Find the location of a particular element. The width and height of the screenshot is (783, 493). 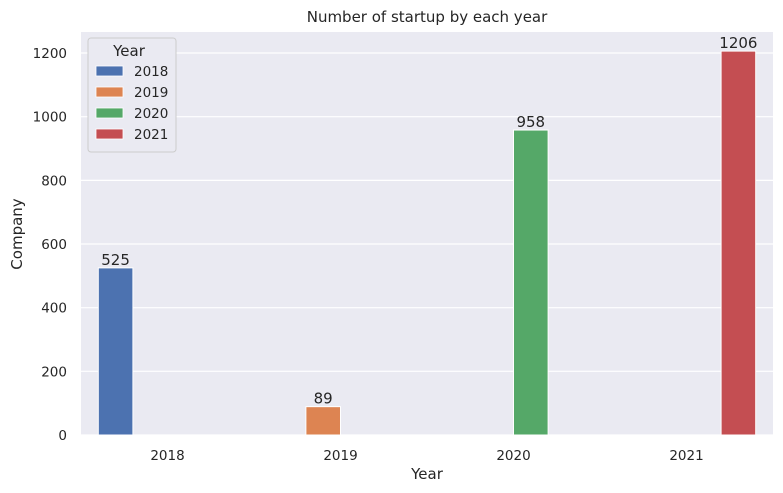

x-tick-label: 2018 is located at coordinates (167, 456).